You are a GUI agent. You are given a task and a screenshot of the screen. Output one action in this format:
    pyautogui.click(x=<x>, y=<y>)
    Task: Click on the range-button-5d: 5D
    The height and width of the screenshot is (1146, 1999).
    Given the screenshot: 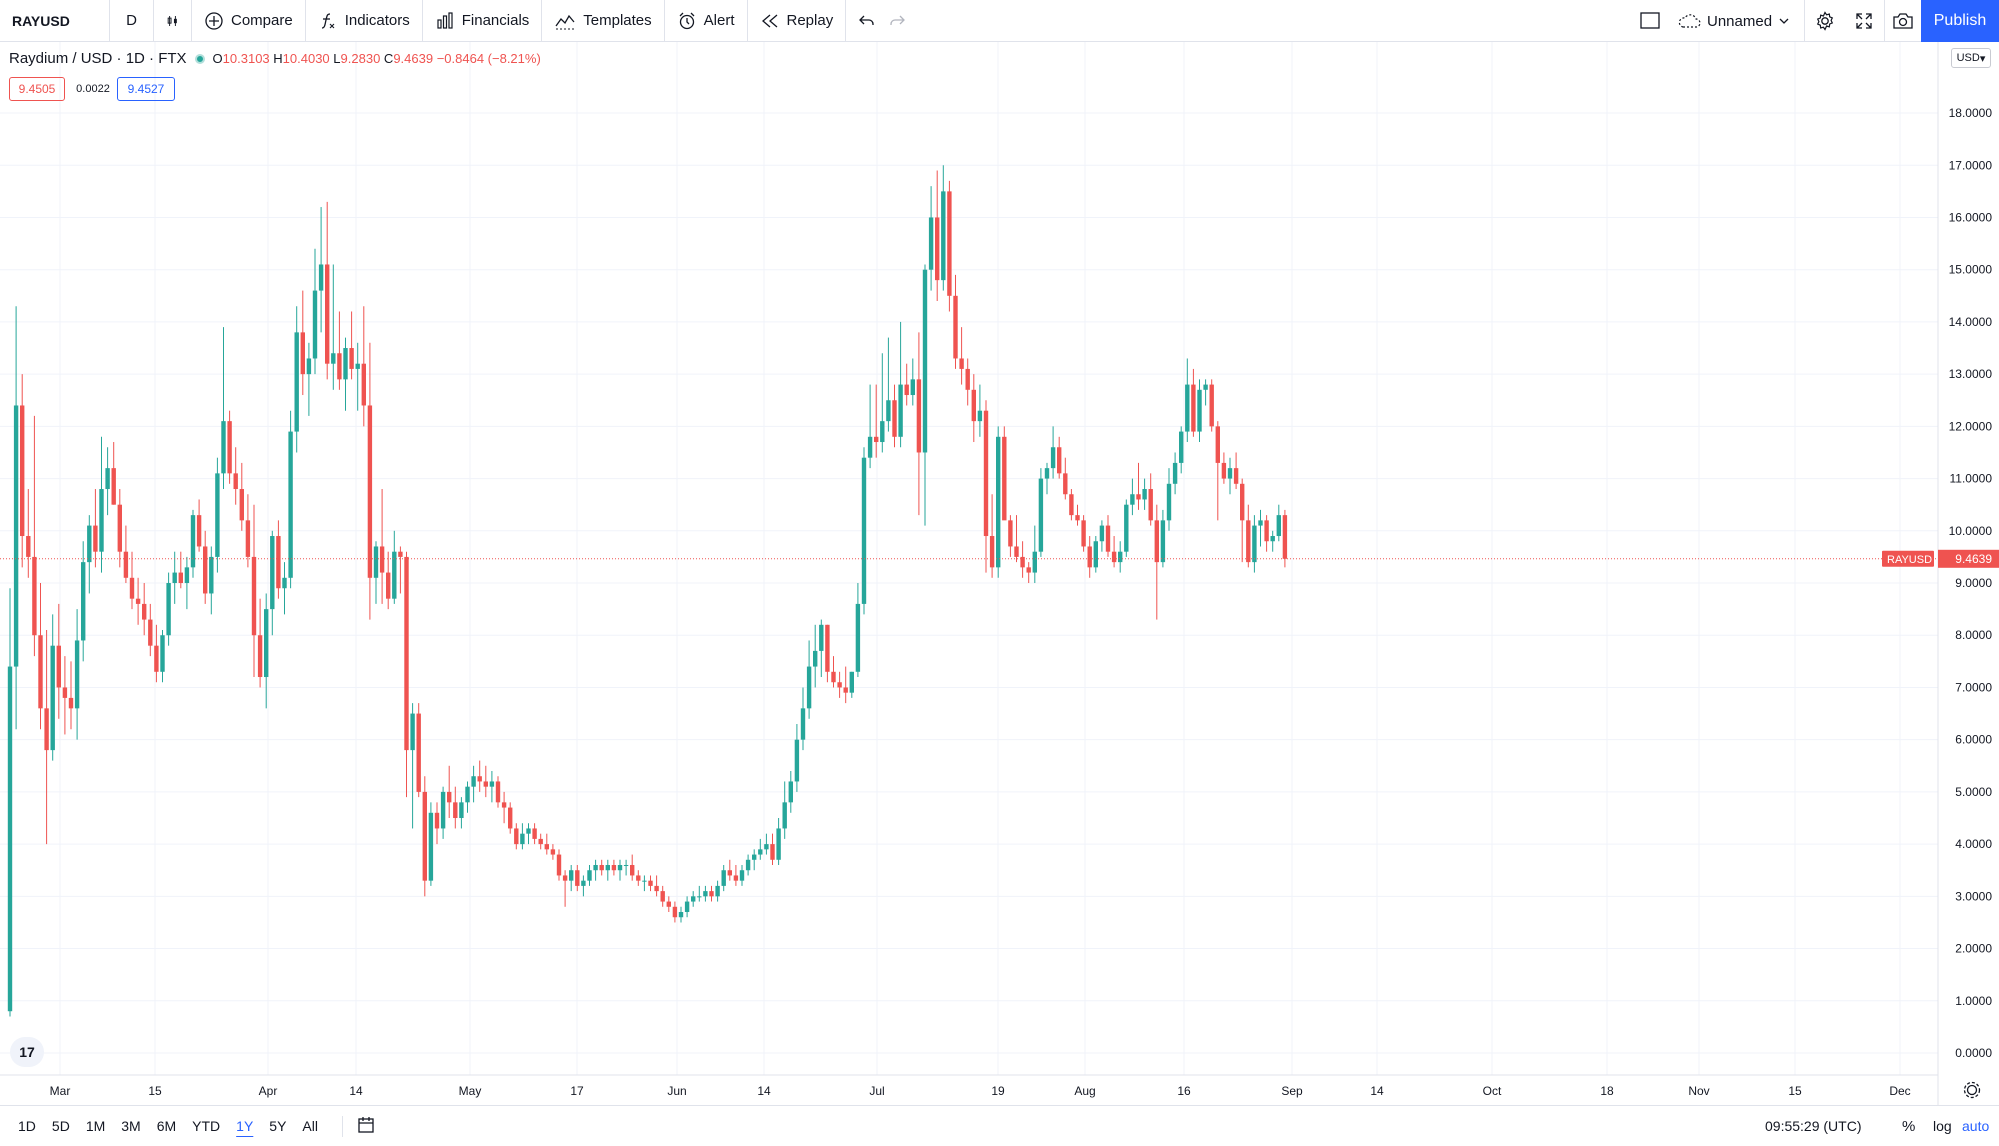 What is the action you would take?
    pyautogui.click(x=60, y=1126)
    